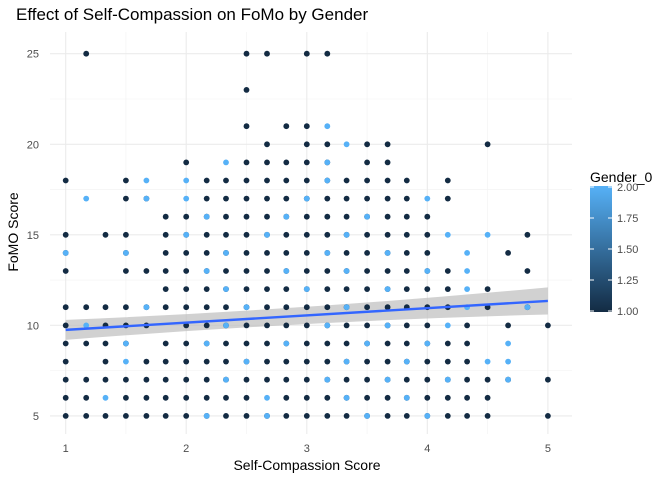 Image resolution: width=672 pixels, height=480 pixels. What do you see at coordinates (627, 312) in the screenshot?
I see `legend-tick-label: 1.00` at bounding box center [627, 312].